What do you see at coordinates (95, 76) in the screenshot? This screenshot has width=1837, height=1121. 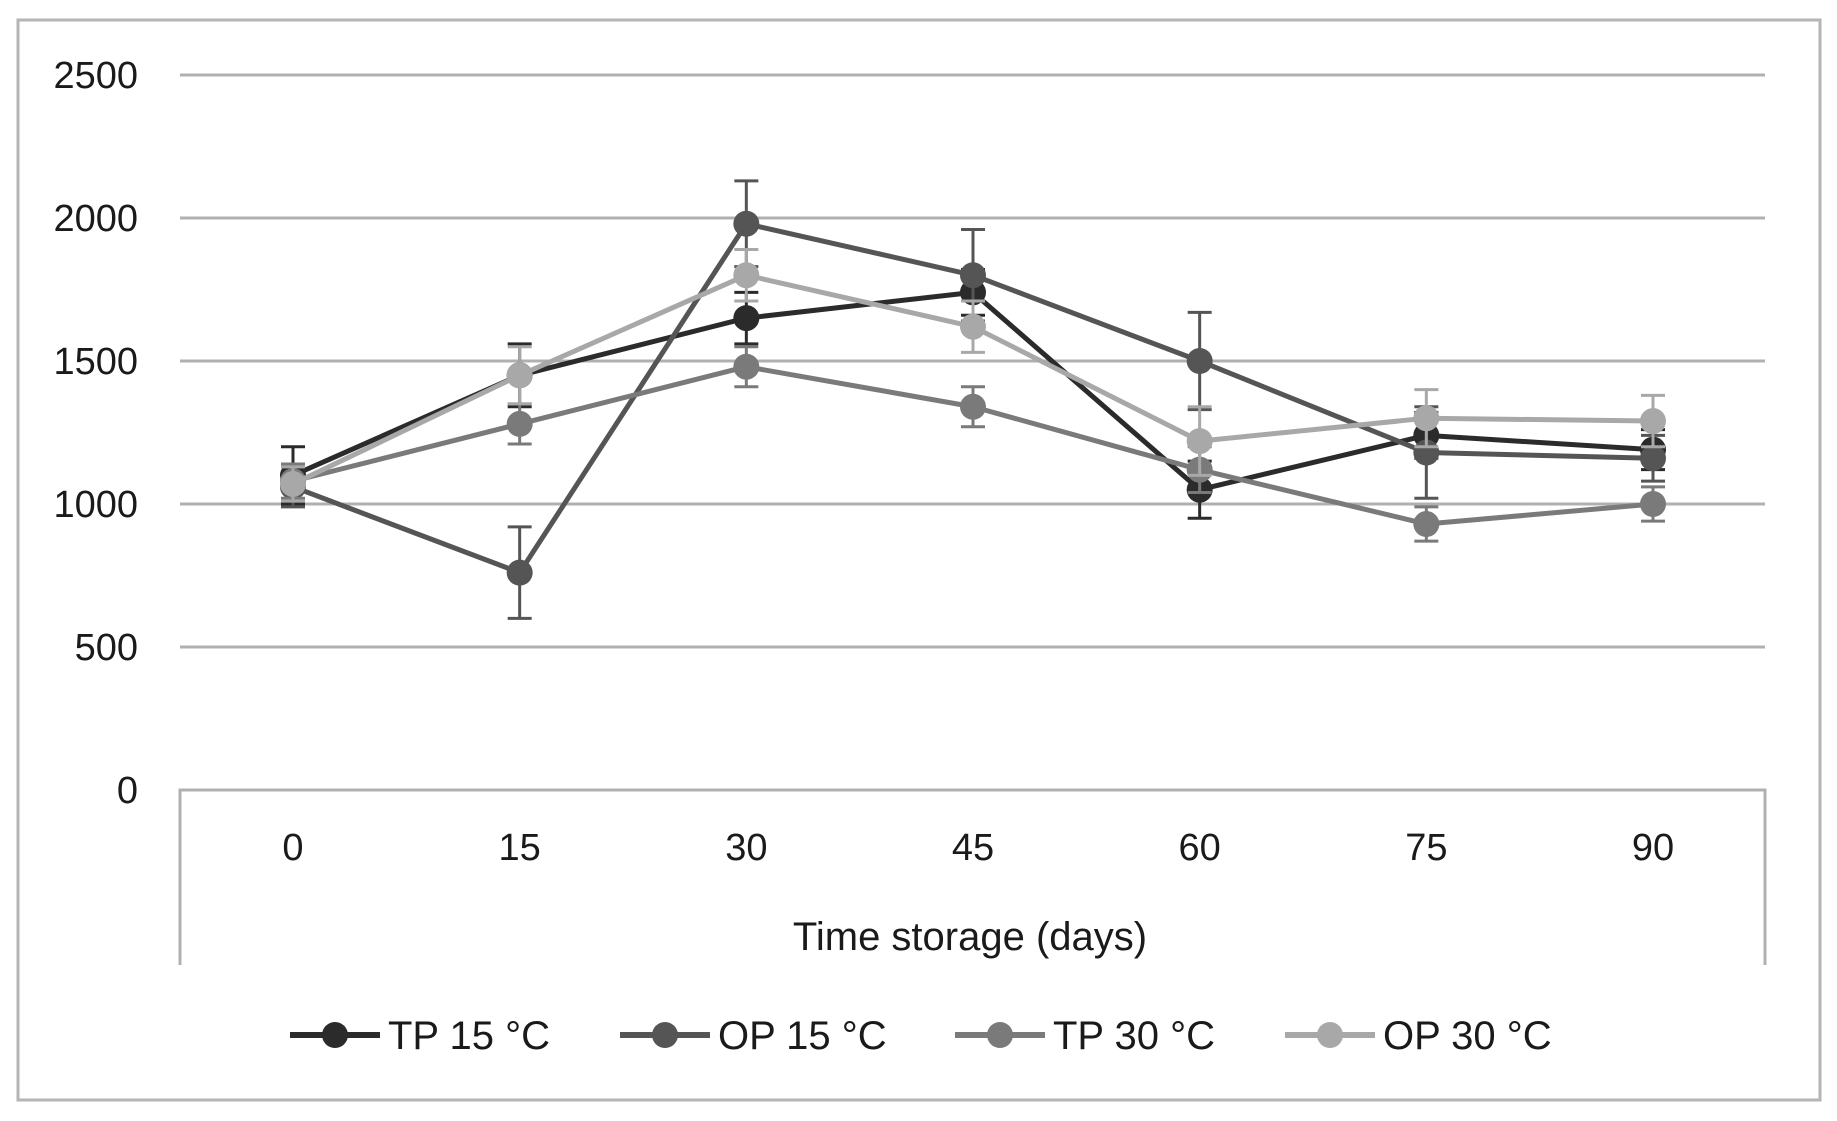 I see `y-tick-label: 2500` at bounding box center [95, 76].